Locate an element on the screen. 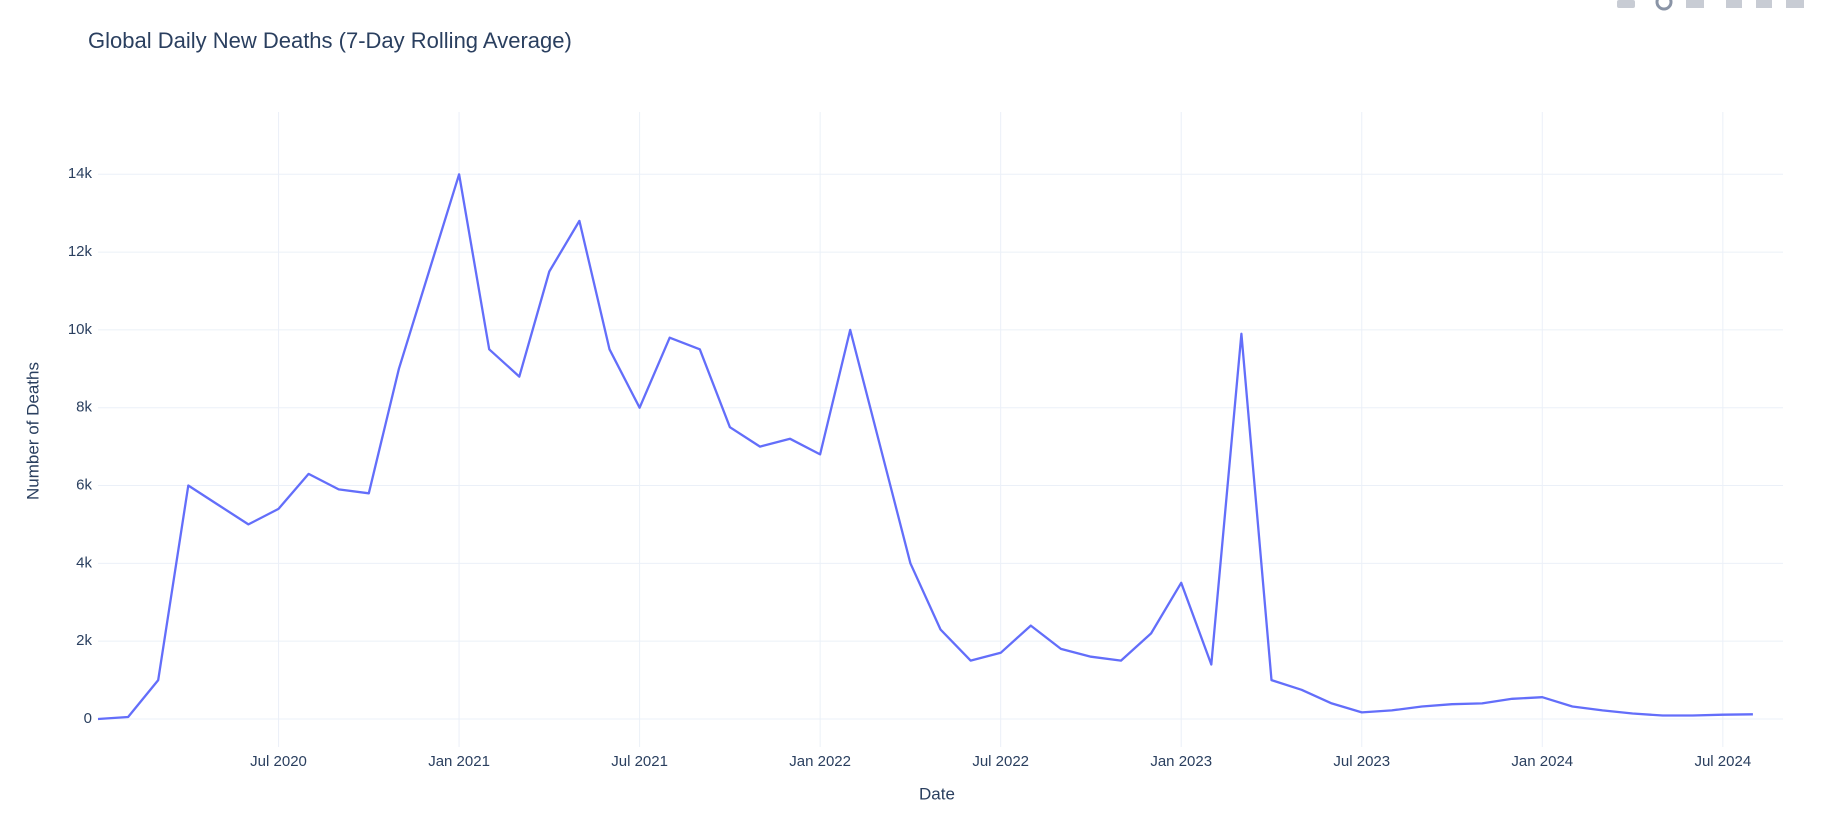  y-tick-label: 4k is located at coordinates (84, 562).